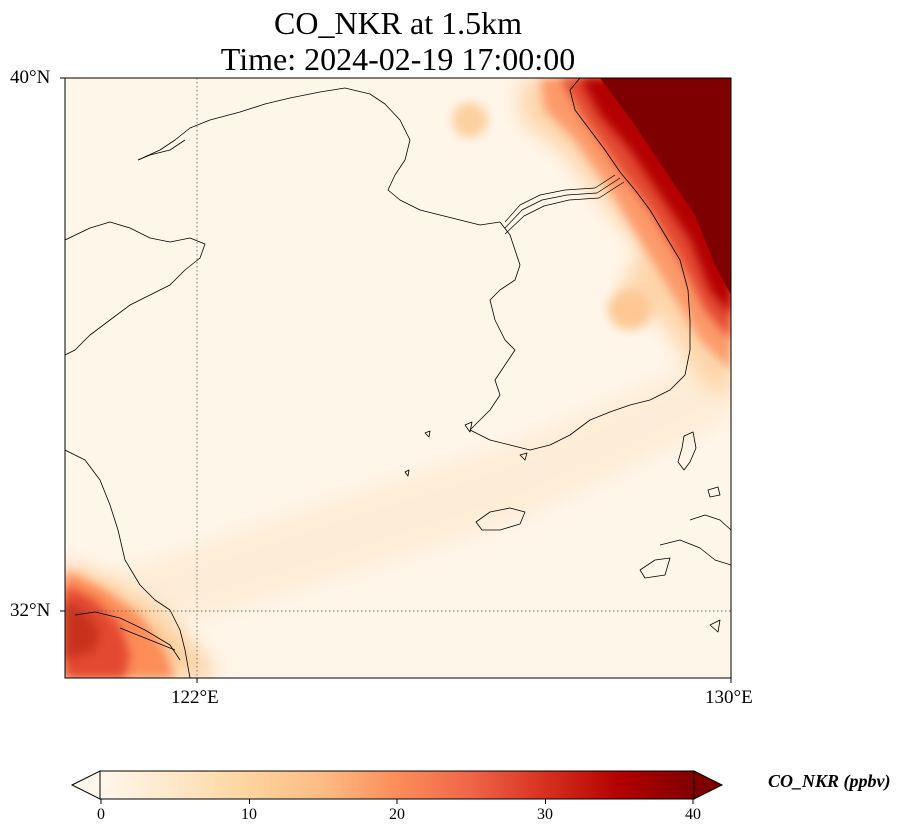 The image size is (920, 836). I want to click on colorbar, so click(397, 787).